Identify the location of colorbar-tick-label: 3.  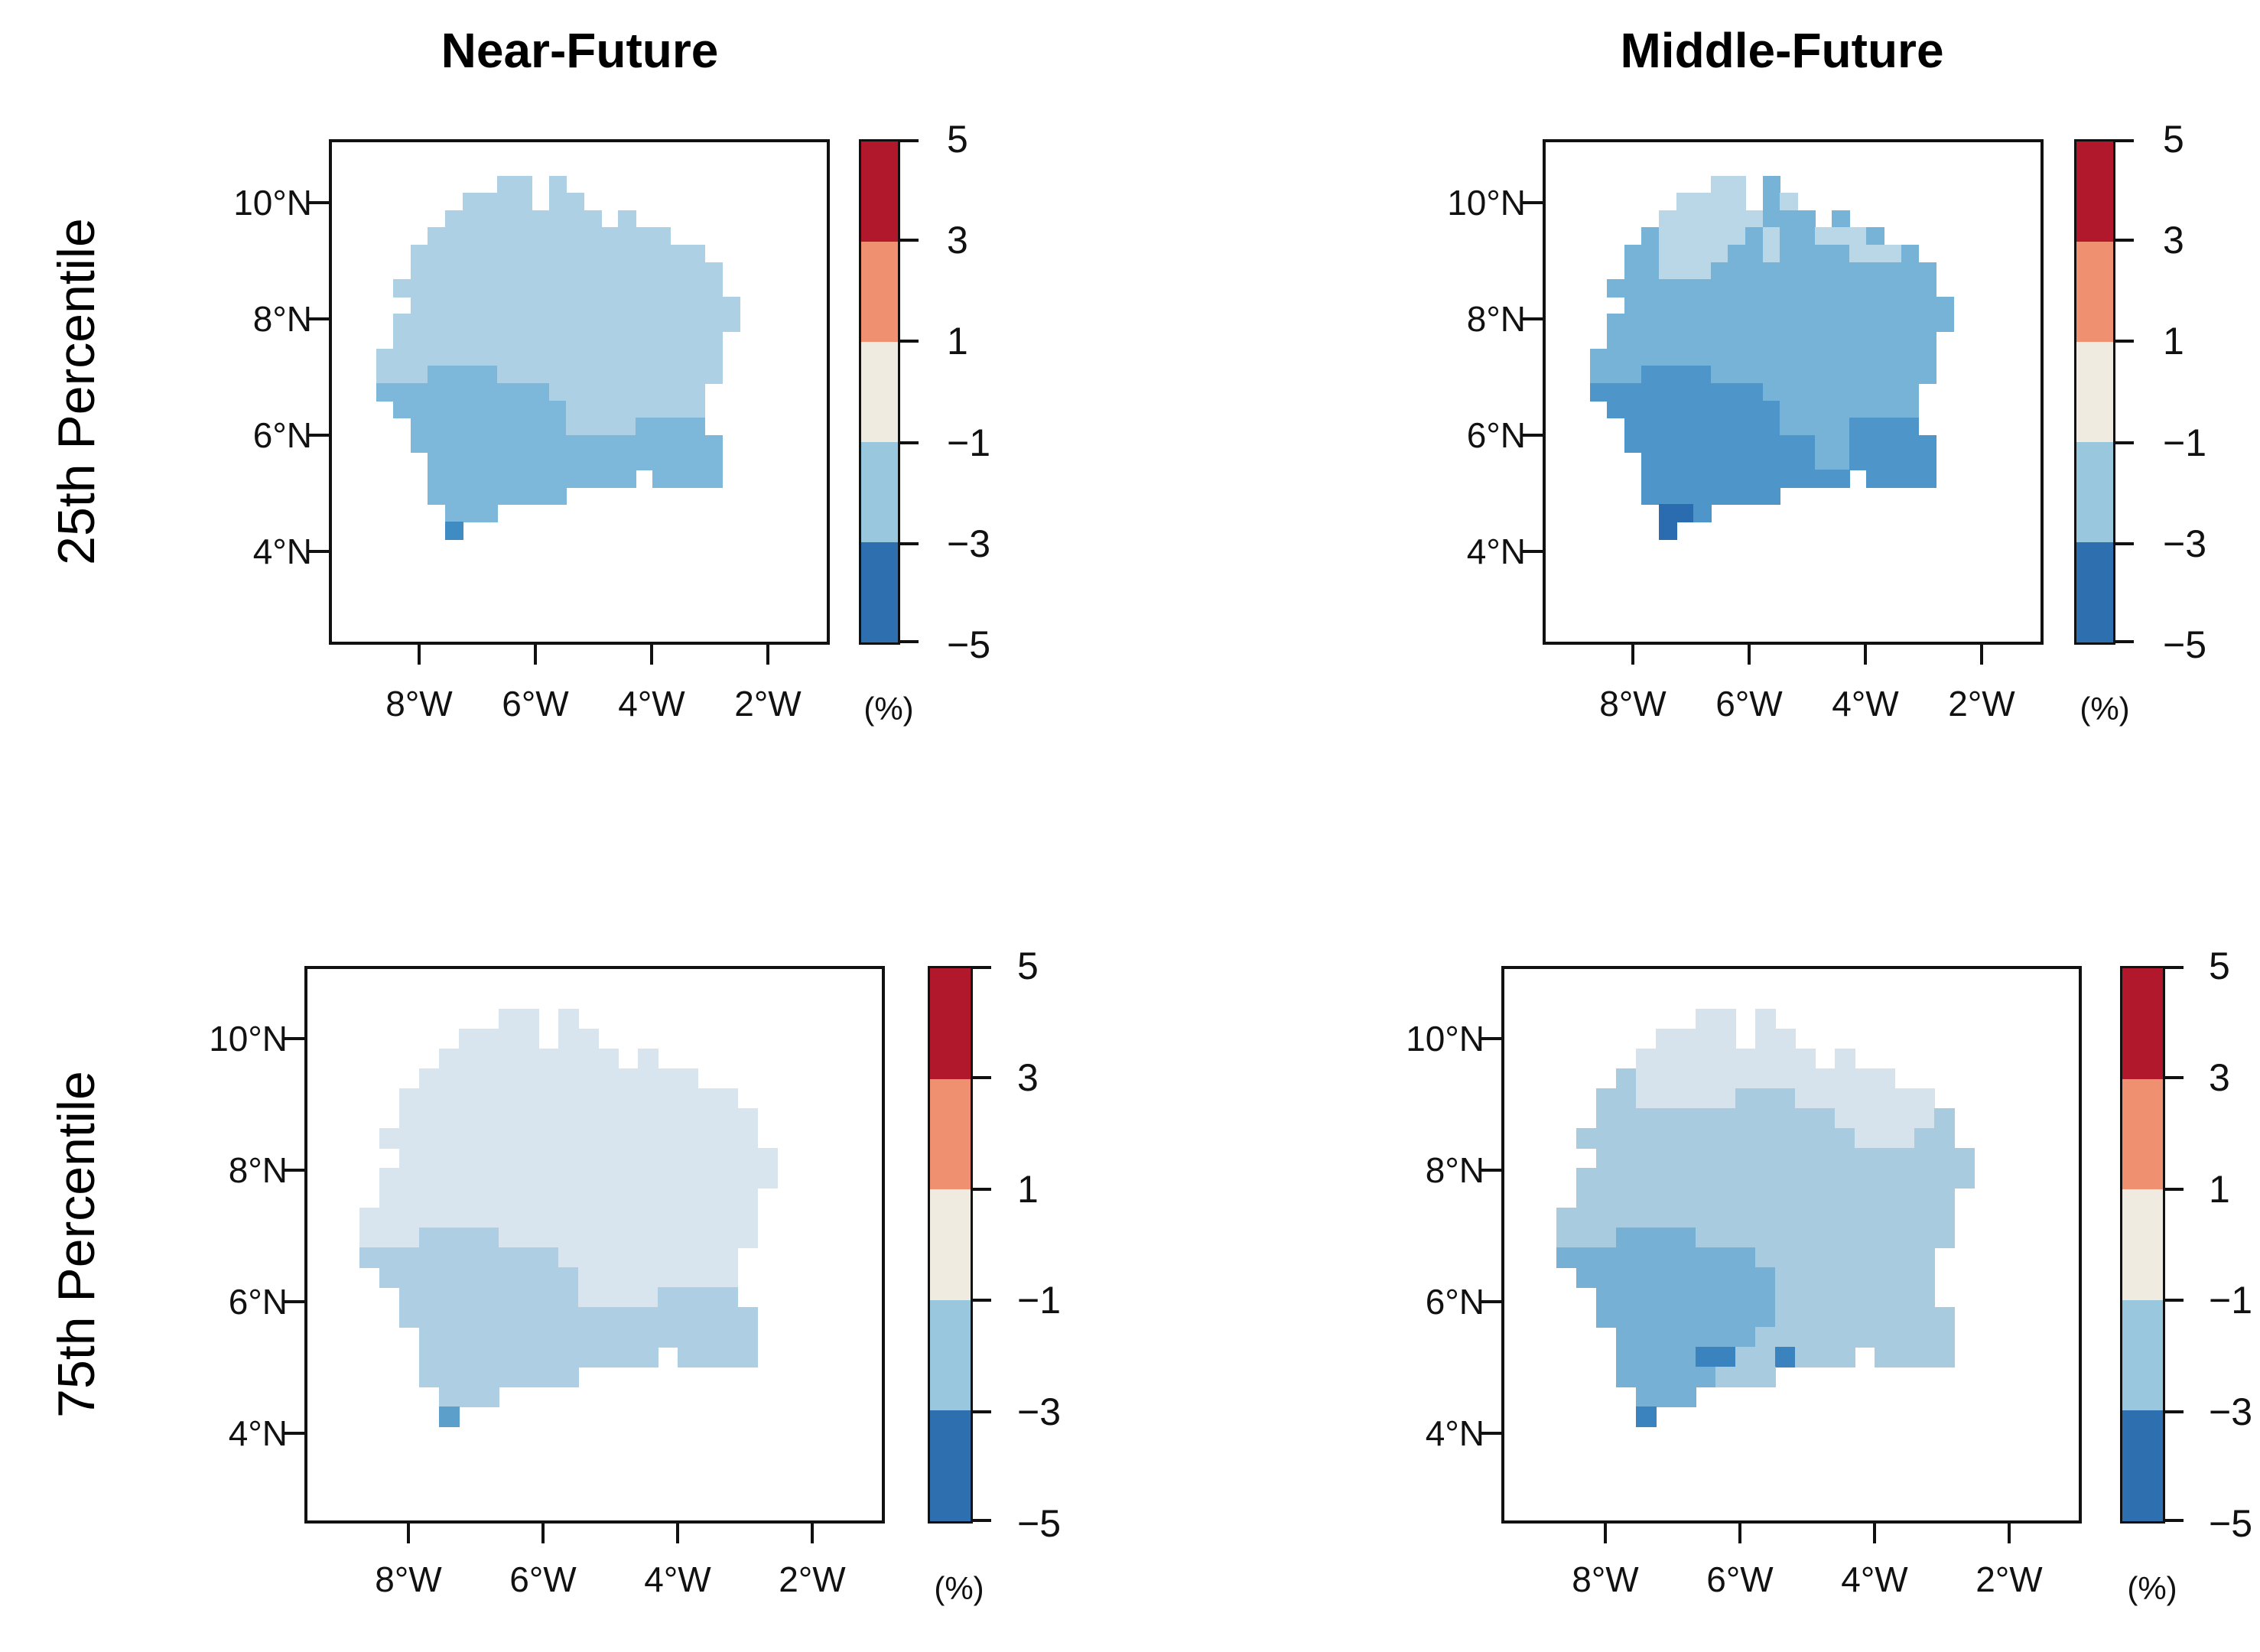
(2219, 1077).